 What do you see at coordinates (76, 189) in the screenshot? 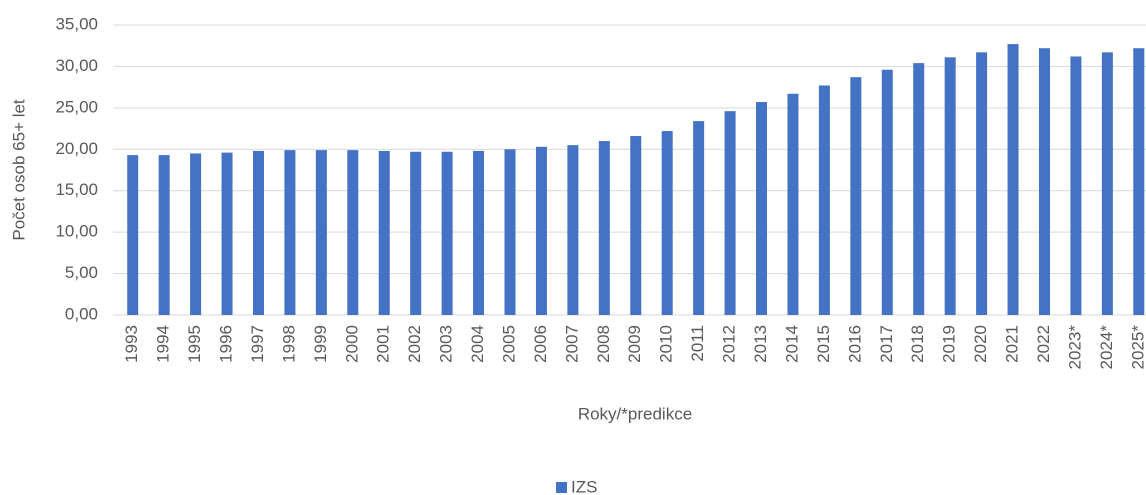
I see `y-tick-label: 15,00` at bounding box center [76, 189].